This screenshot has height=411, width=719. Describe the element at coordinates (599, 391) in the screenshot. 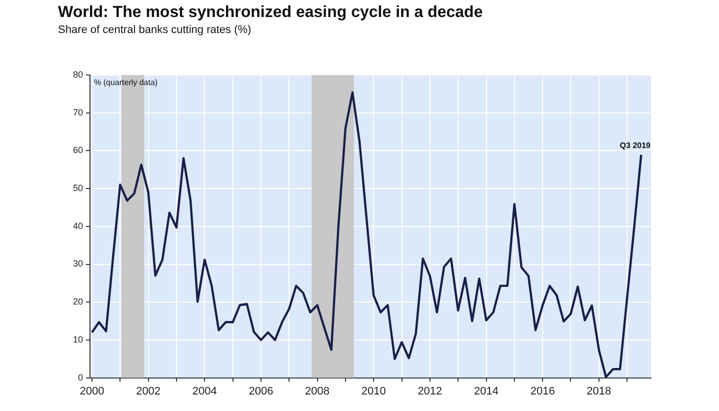

I see `x-tick-label: 2018` at that location.